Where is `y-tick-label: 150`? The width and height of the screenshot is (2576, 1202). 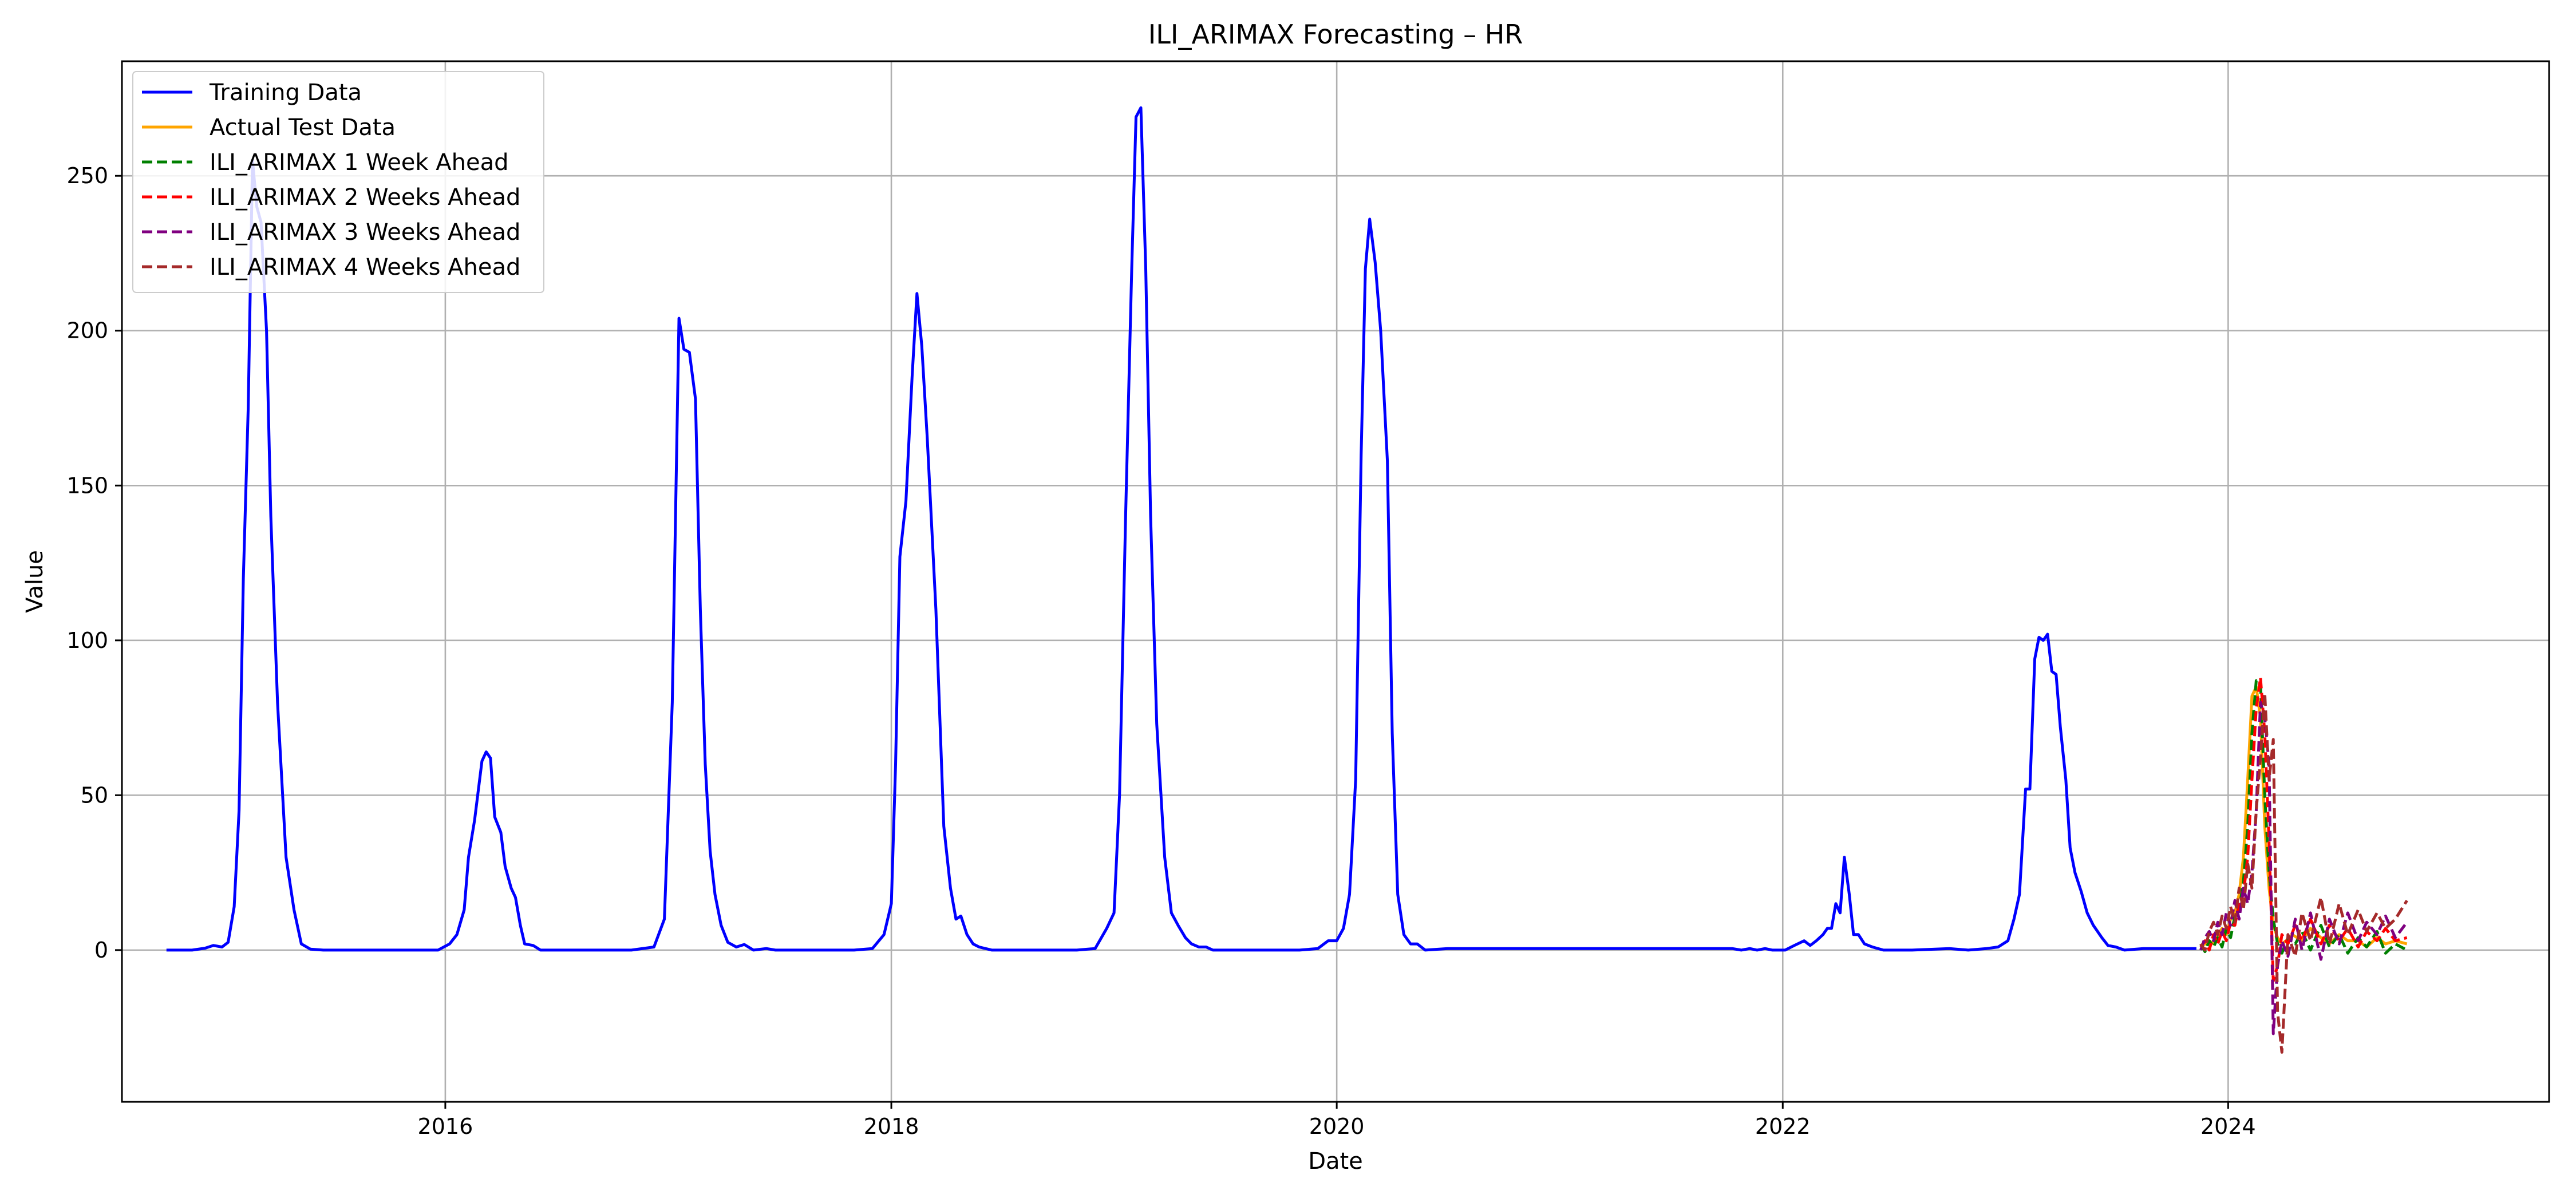
y-tick-label: 150 is located at coordinates (87, 486).